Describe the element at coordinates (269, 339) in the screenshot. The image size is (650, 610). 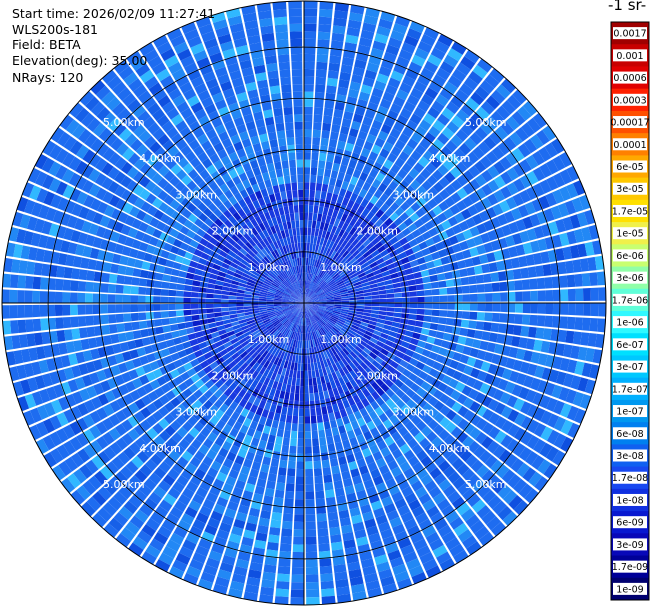
I see `ring-label: 1.00km` at that location.